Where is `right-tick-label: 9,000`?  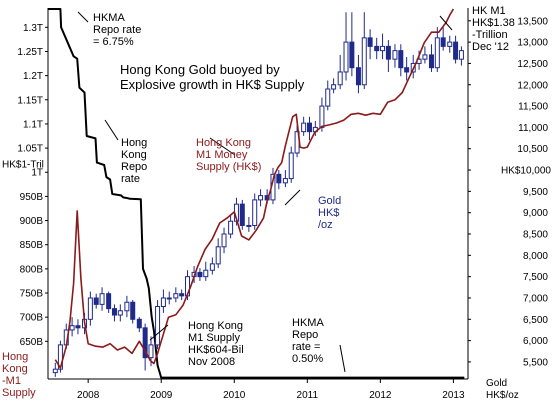 right-tick-label: 9,000 is located at coordinates (535, 213).